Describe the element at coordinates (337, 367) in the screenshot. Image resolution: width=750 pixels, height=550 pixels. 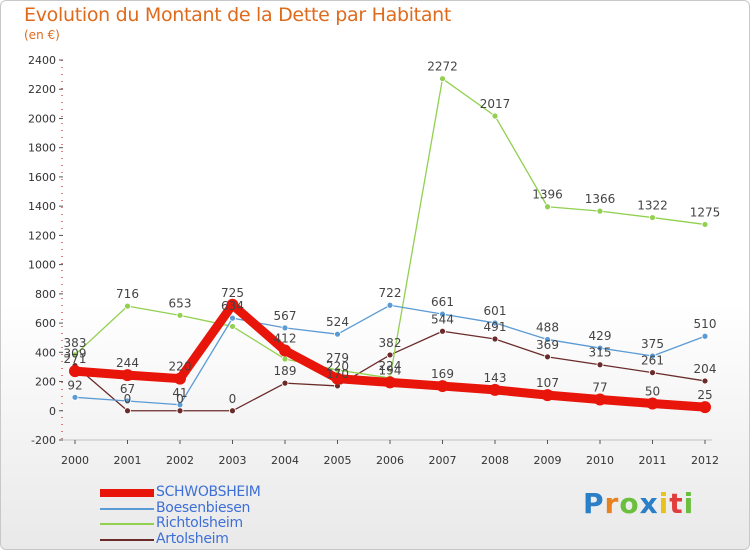
I see `data-label: 220` at that location.